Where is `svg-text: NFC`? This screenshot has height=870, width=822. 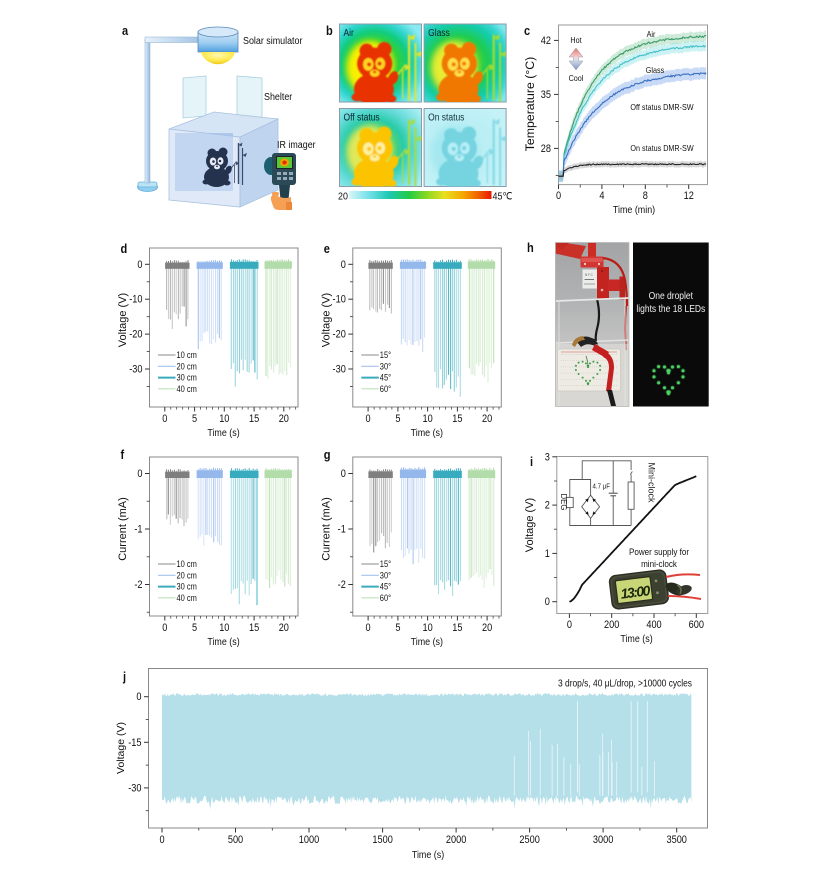 svg-text: NFC is located at coordinates (589, 275).